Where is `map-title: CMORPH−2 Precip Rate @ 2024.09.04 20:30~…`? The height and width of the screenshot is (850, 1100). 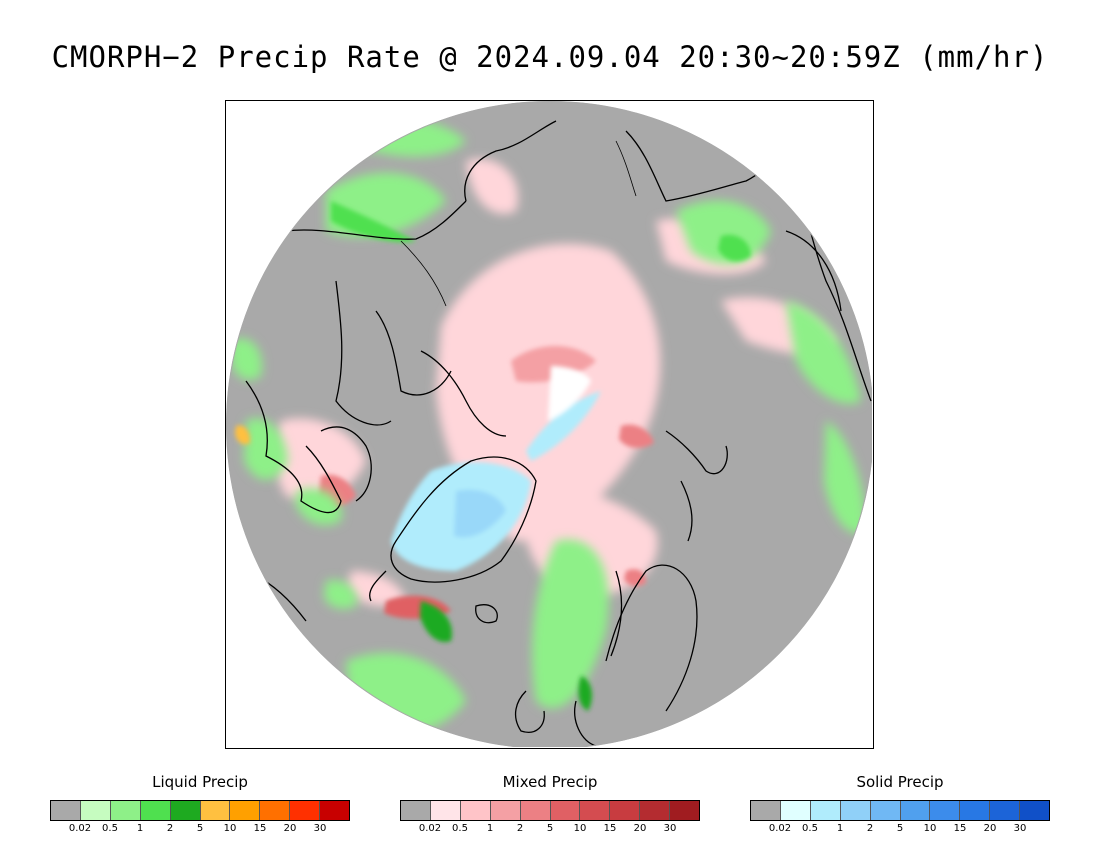 map-title: CMORPH−2 Precip Rate @ 2024.09.04 20:30~… is located at coordinates (550, 57).